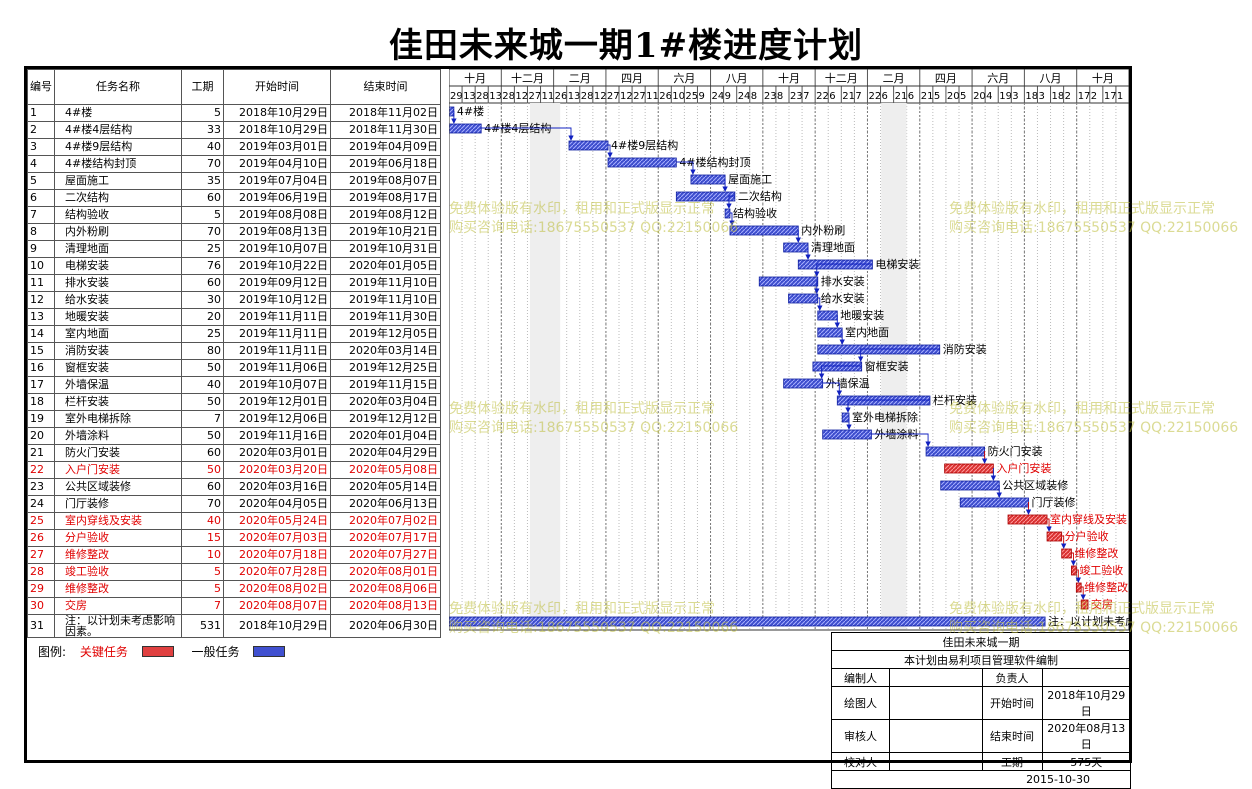 The image size is (1252, 789). I want to click on task-bar-label: 消防安装, so click(965, 349).